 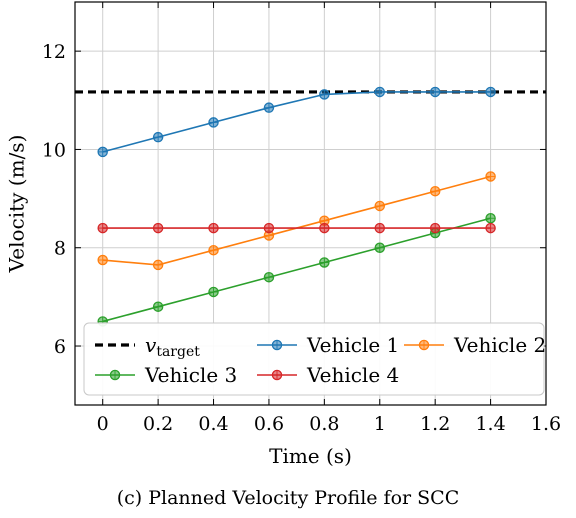 I want to click on x-axis-title: Time (s), so click(x=310, y=456).